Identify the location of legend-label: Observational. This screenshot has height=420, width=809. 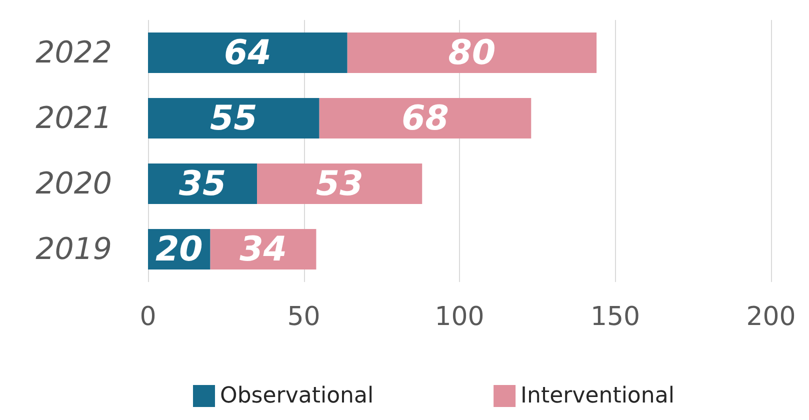
(297, 396).